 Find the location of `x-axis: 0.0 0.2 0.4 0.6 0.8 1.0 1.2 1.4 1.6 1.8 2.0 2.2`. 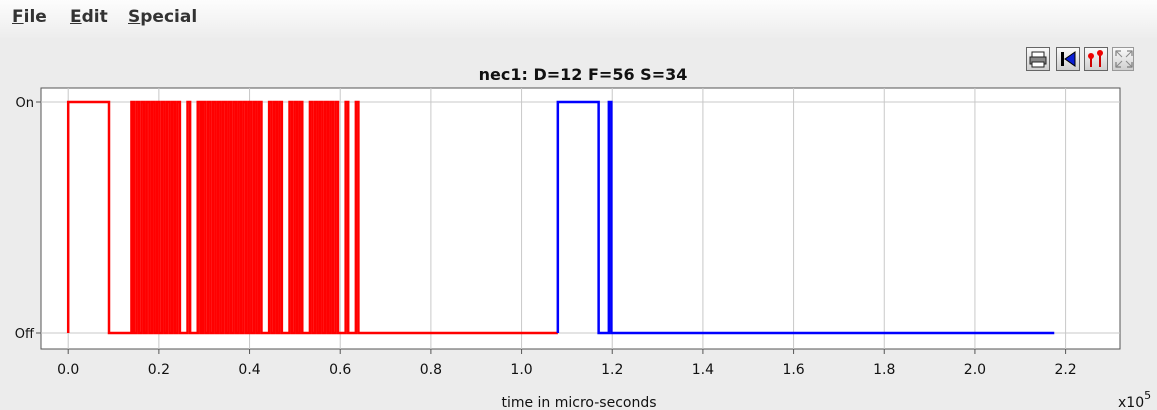

x-axis: 0.0 0.2 0.4 0.6 0.8 1.0 1.2 1.4 1.6 1.8 2.0 2.2 is located at coordinates (567, 363).